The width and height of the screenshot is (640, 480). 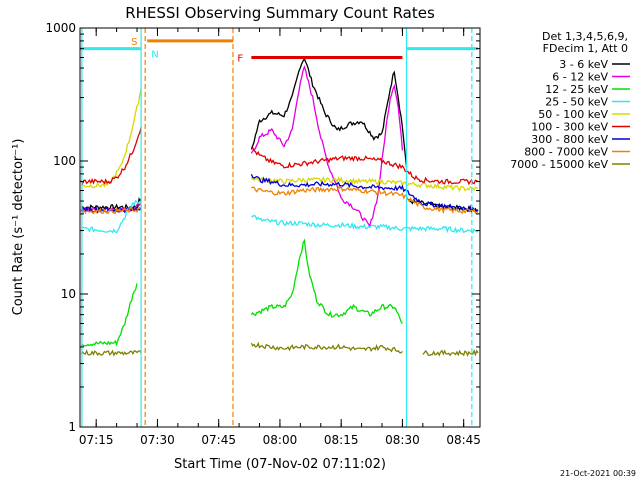 I want to click on legend-label-7: 800 - 7000 keV, so click(x=566, y=152).